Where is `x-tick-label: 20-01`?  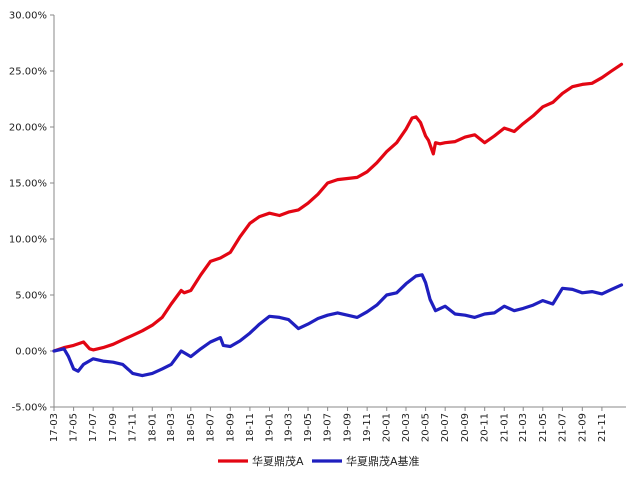
x-tick-label: 20-01 is located at coordinates (387, 427).